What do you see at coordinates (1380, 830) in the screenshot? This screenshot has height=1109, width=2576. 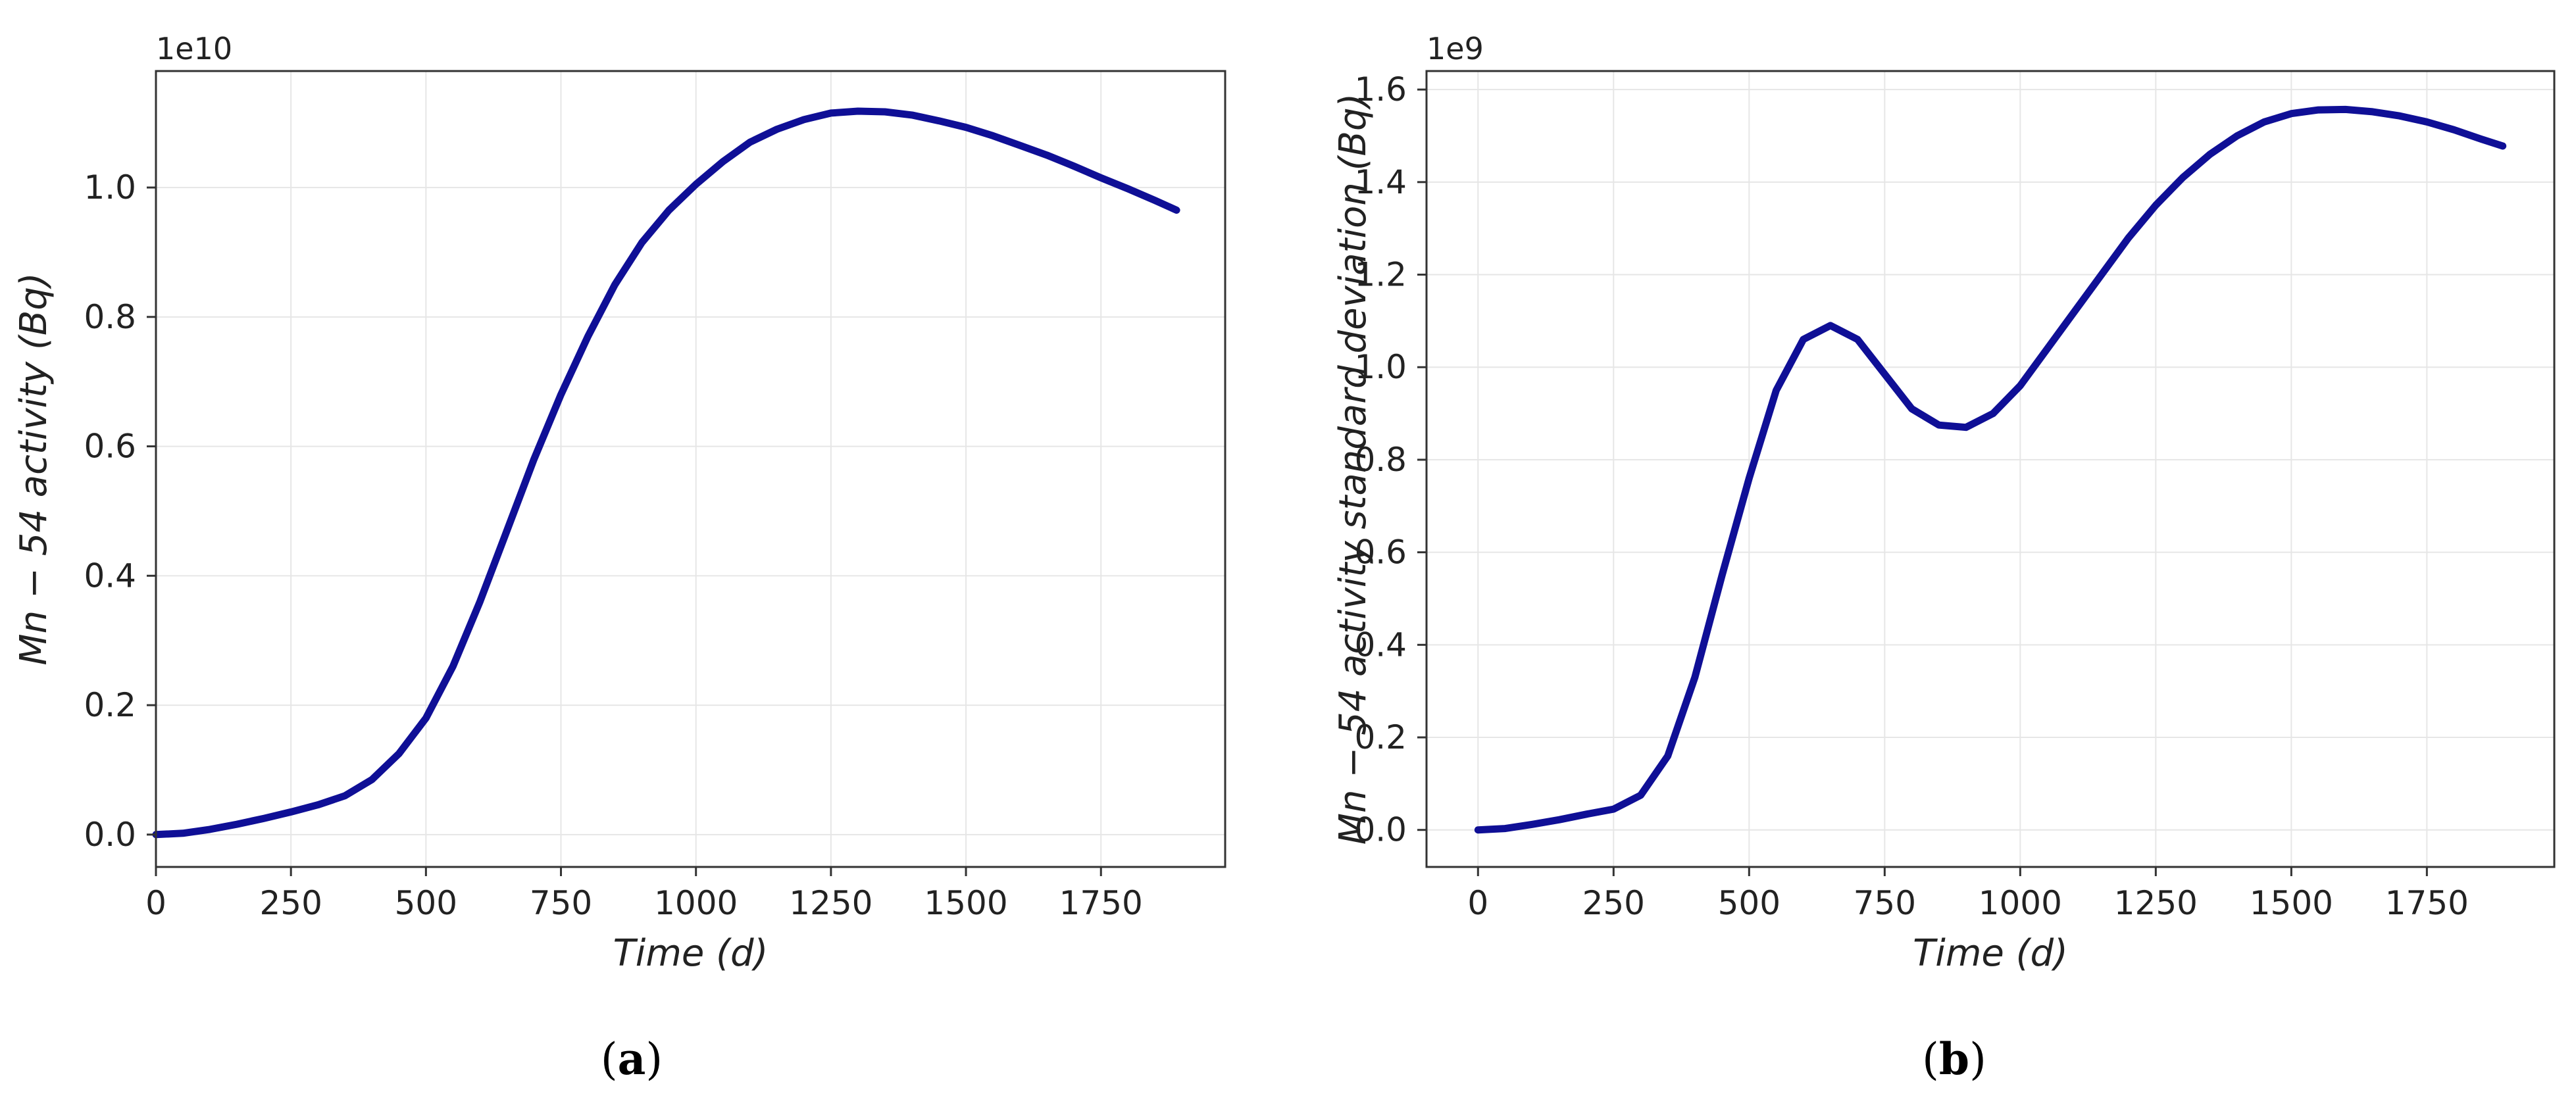 I see `panel-b-y-tick-label: 0.0` at bounding box center [1380, 830].